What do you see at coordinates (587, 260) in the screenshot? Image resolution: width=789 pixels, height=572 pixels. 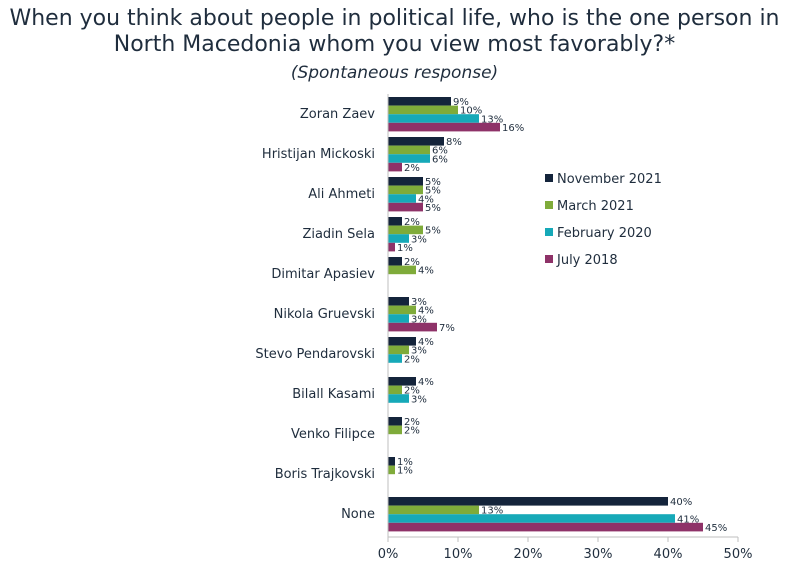 I see `legend-label: July 2018` at bounding box center [587, 260].